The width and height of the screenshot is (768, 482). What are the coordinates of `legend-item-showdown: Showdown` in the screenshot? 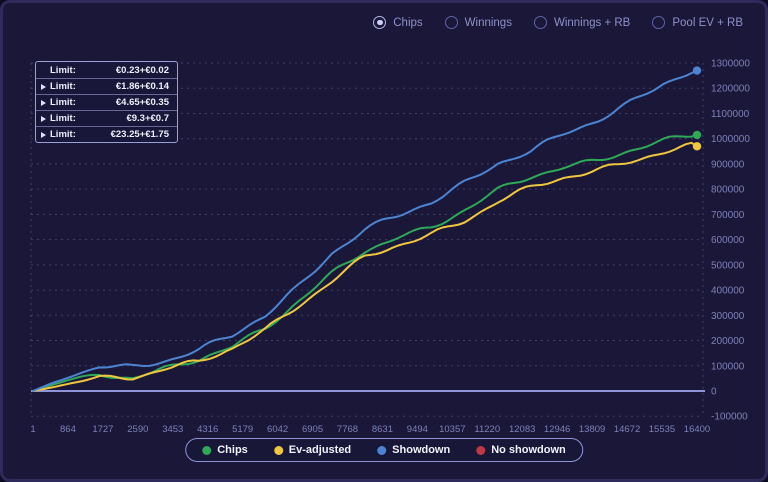 It's located at (413, 450).